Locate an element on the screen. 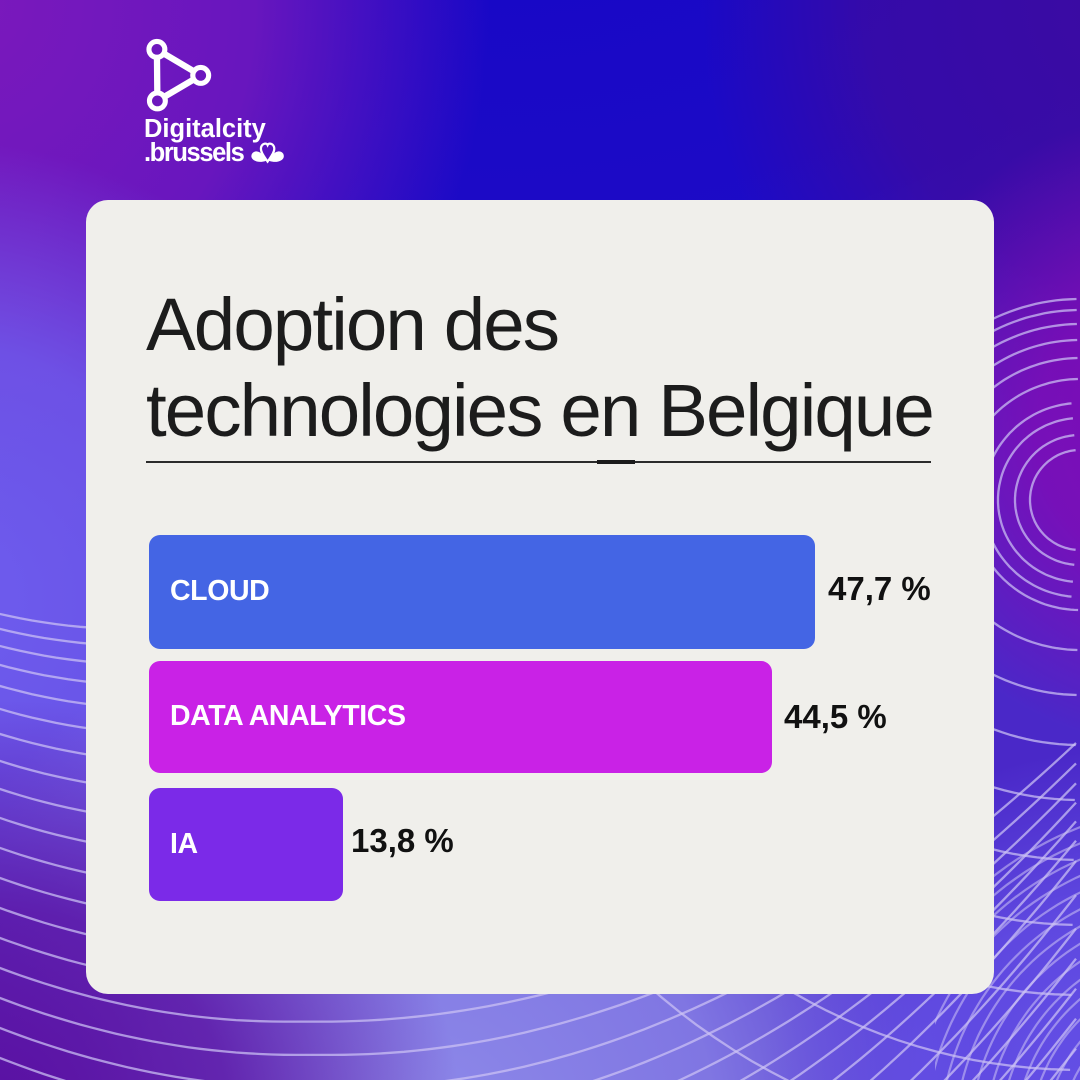  svg-text: .brussels is located at coordinates (194, 153).